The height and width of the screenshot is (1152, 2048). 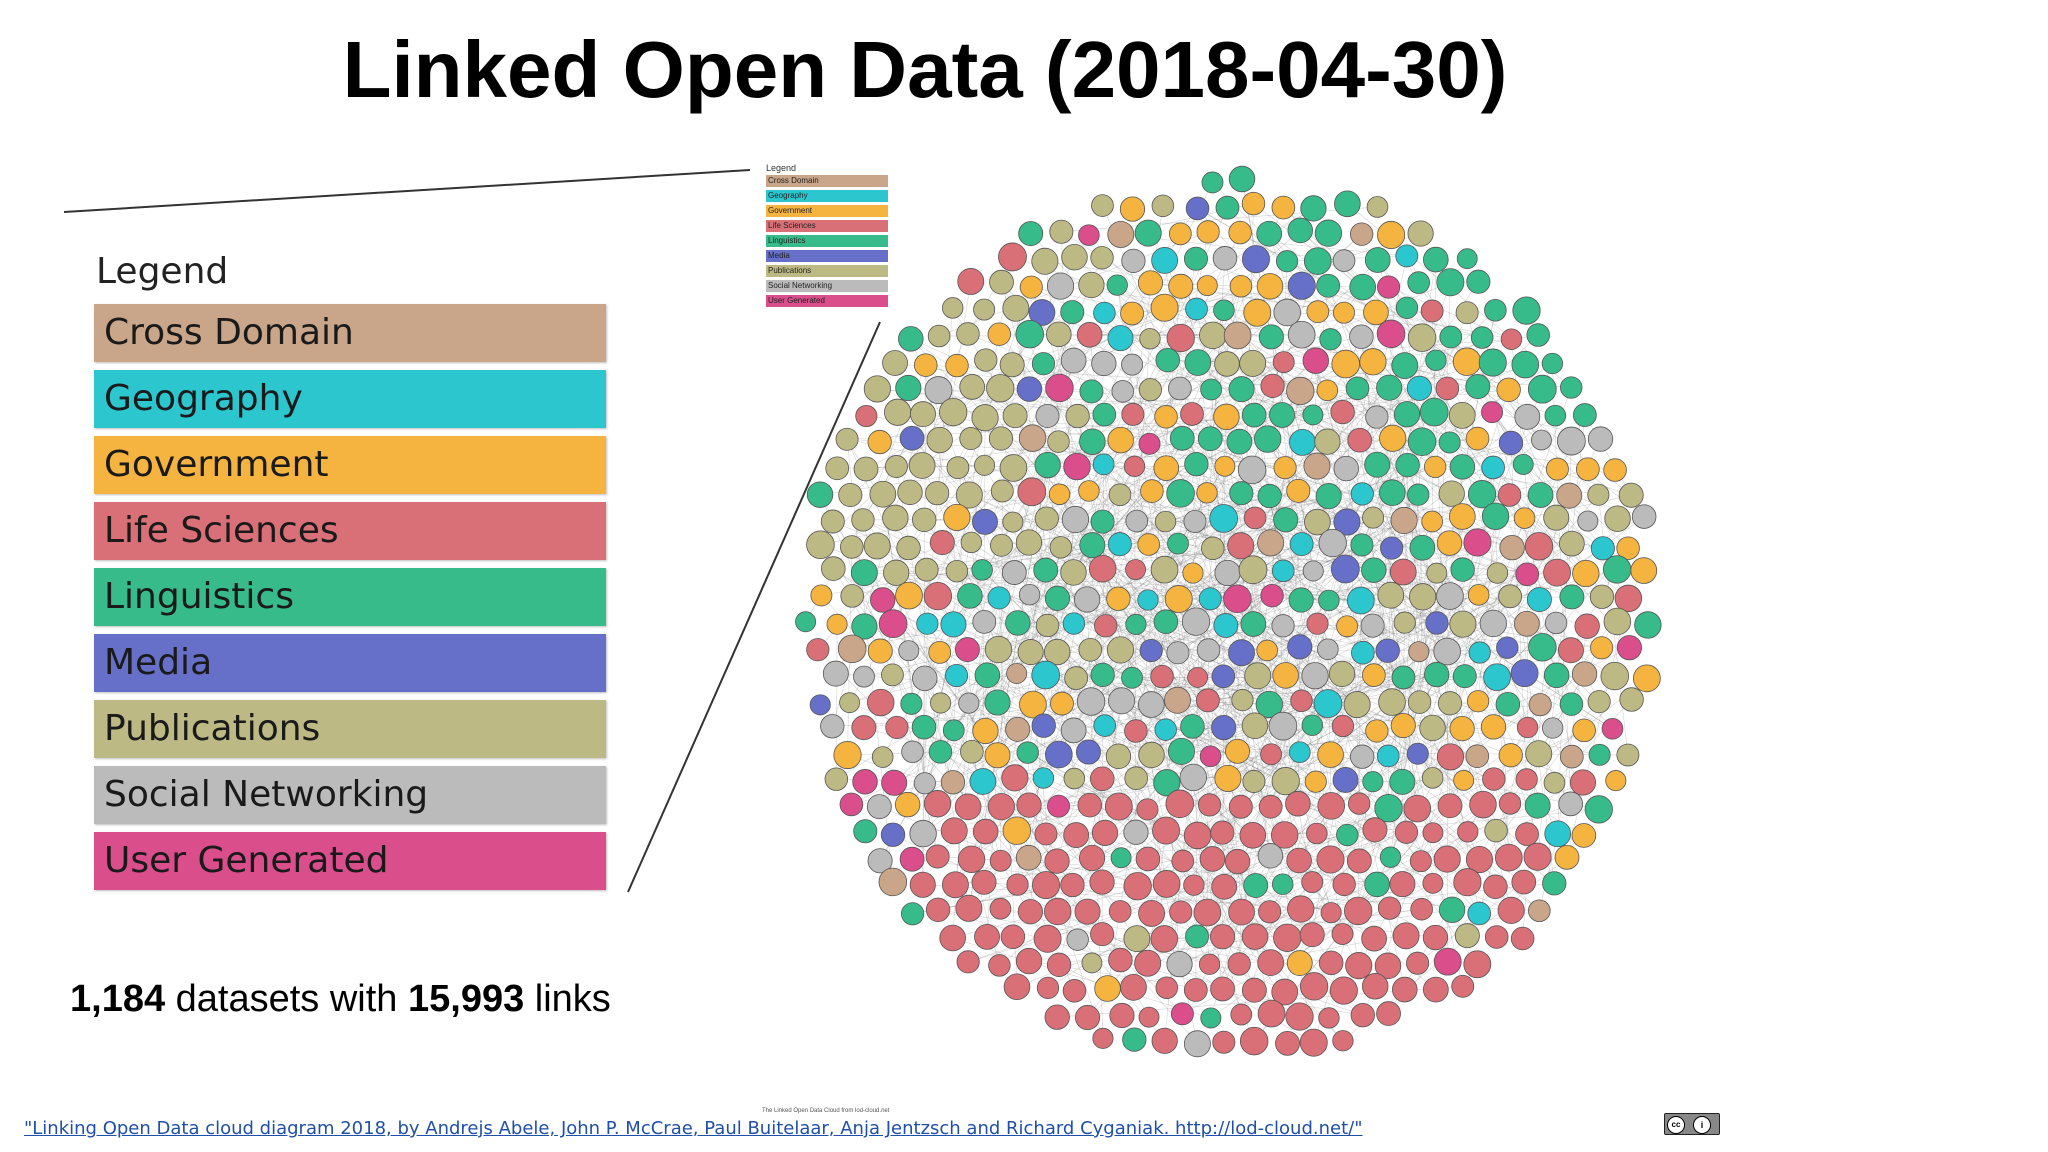 I want to click on attribution-icon: i, so click(x=1702, y=1125).